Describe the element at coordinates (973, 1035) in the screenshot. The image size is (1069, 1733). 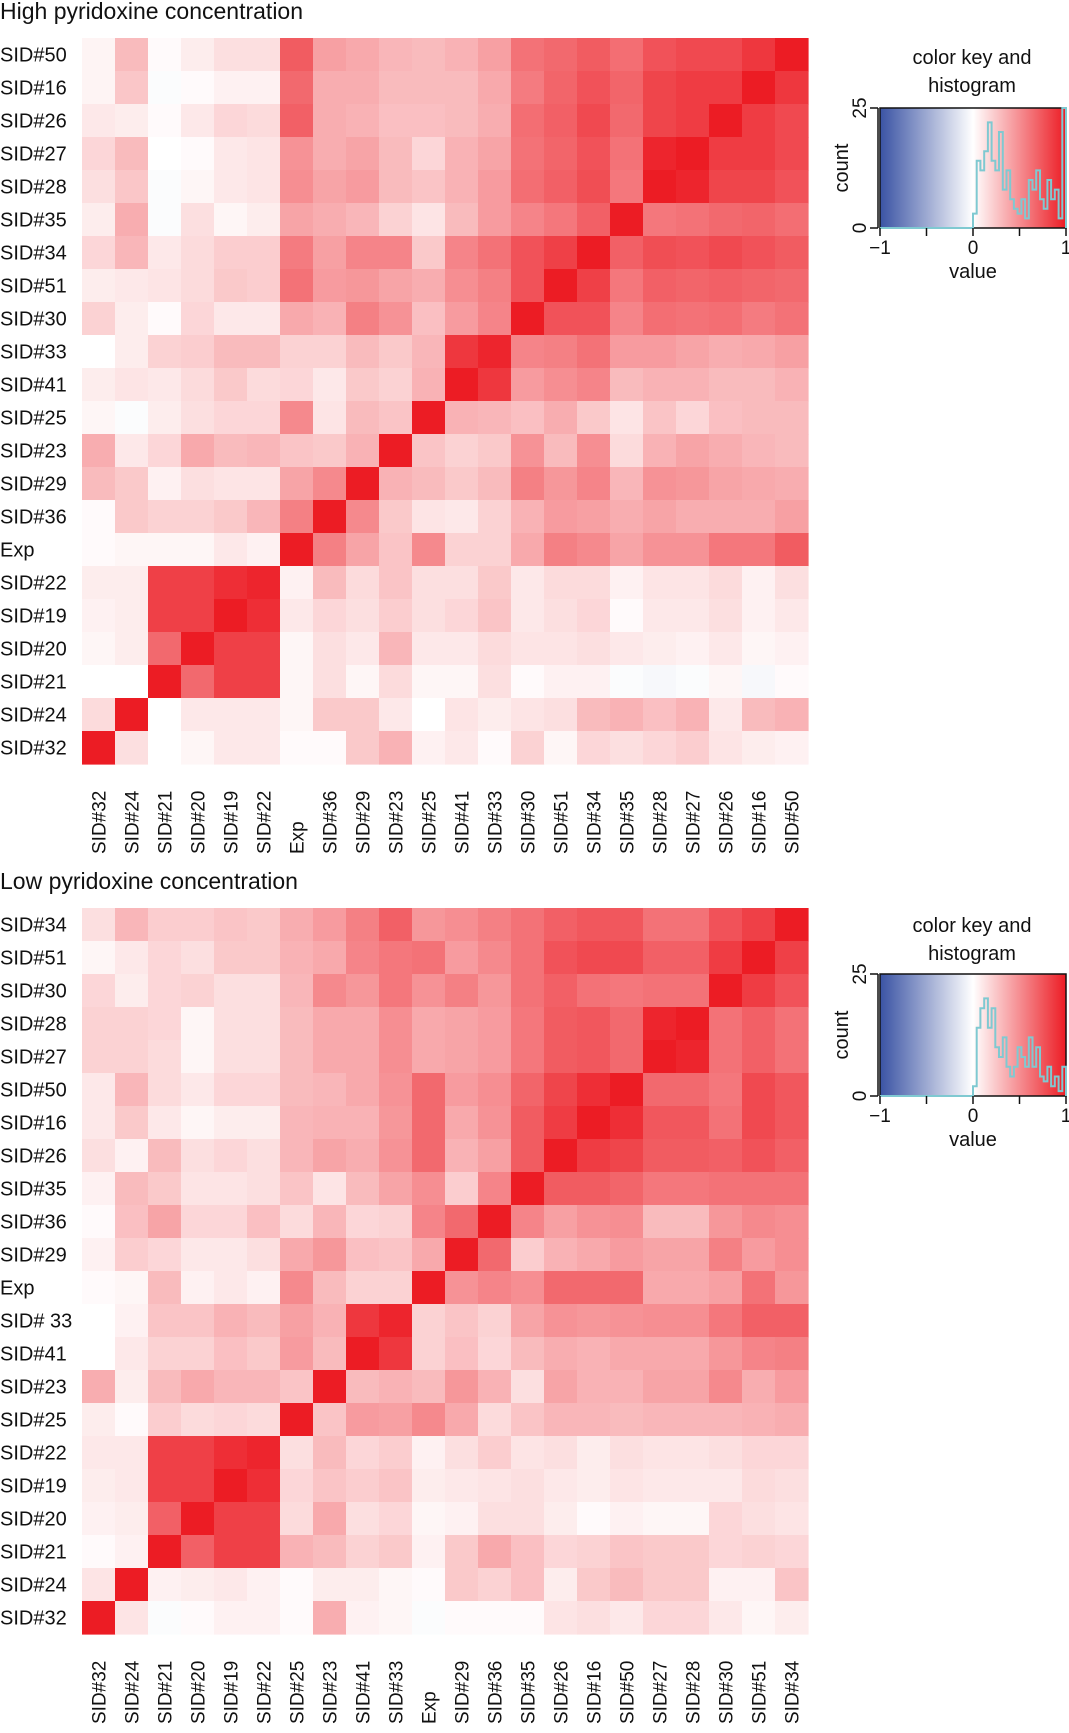
I see `color-key-gradient` at that location.